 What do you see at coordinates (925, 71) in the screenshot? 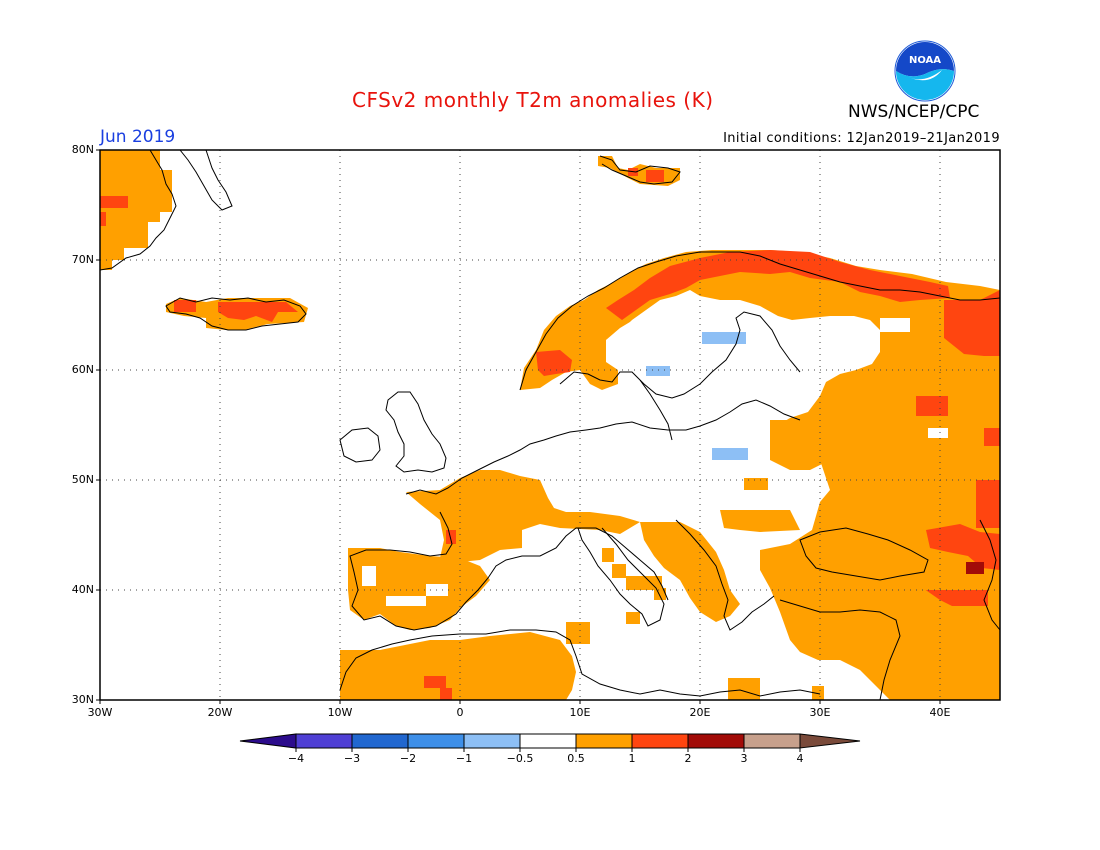
I see `noaa-logo: NOAA` at bounding box center [925, 71].